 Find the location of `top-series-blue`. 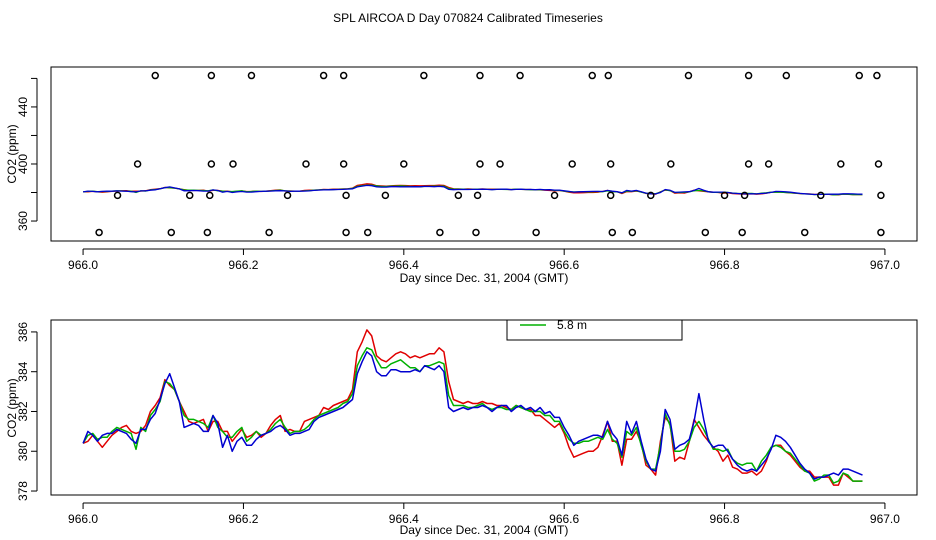

top-series-blue is located at coordinates (472, 190).